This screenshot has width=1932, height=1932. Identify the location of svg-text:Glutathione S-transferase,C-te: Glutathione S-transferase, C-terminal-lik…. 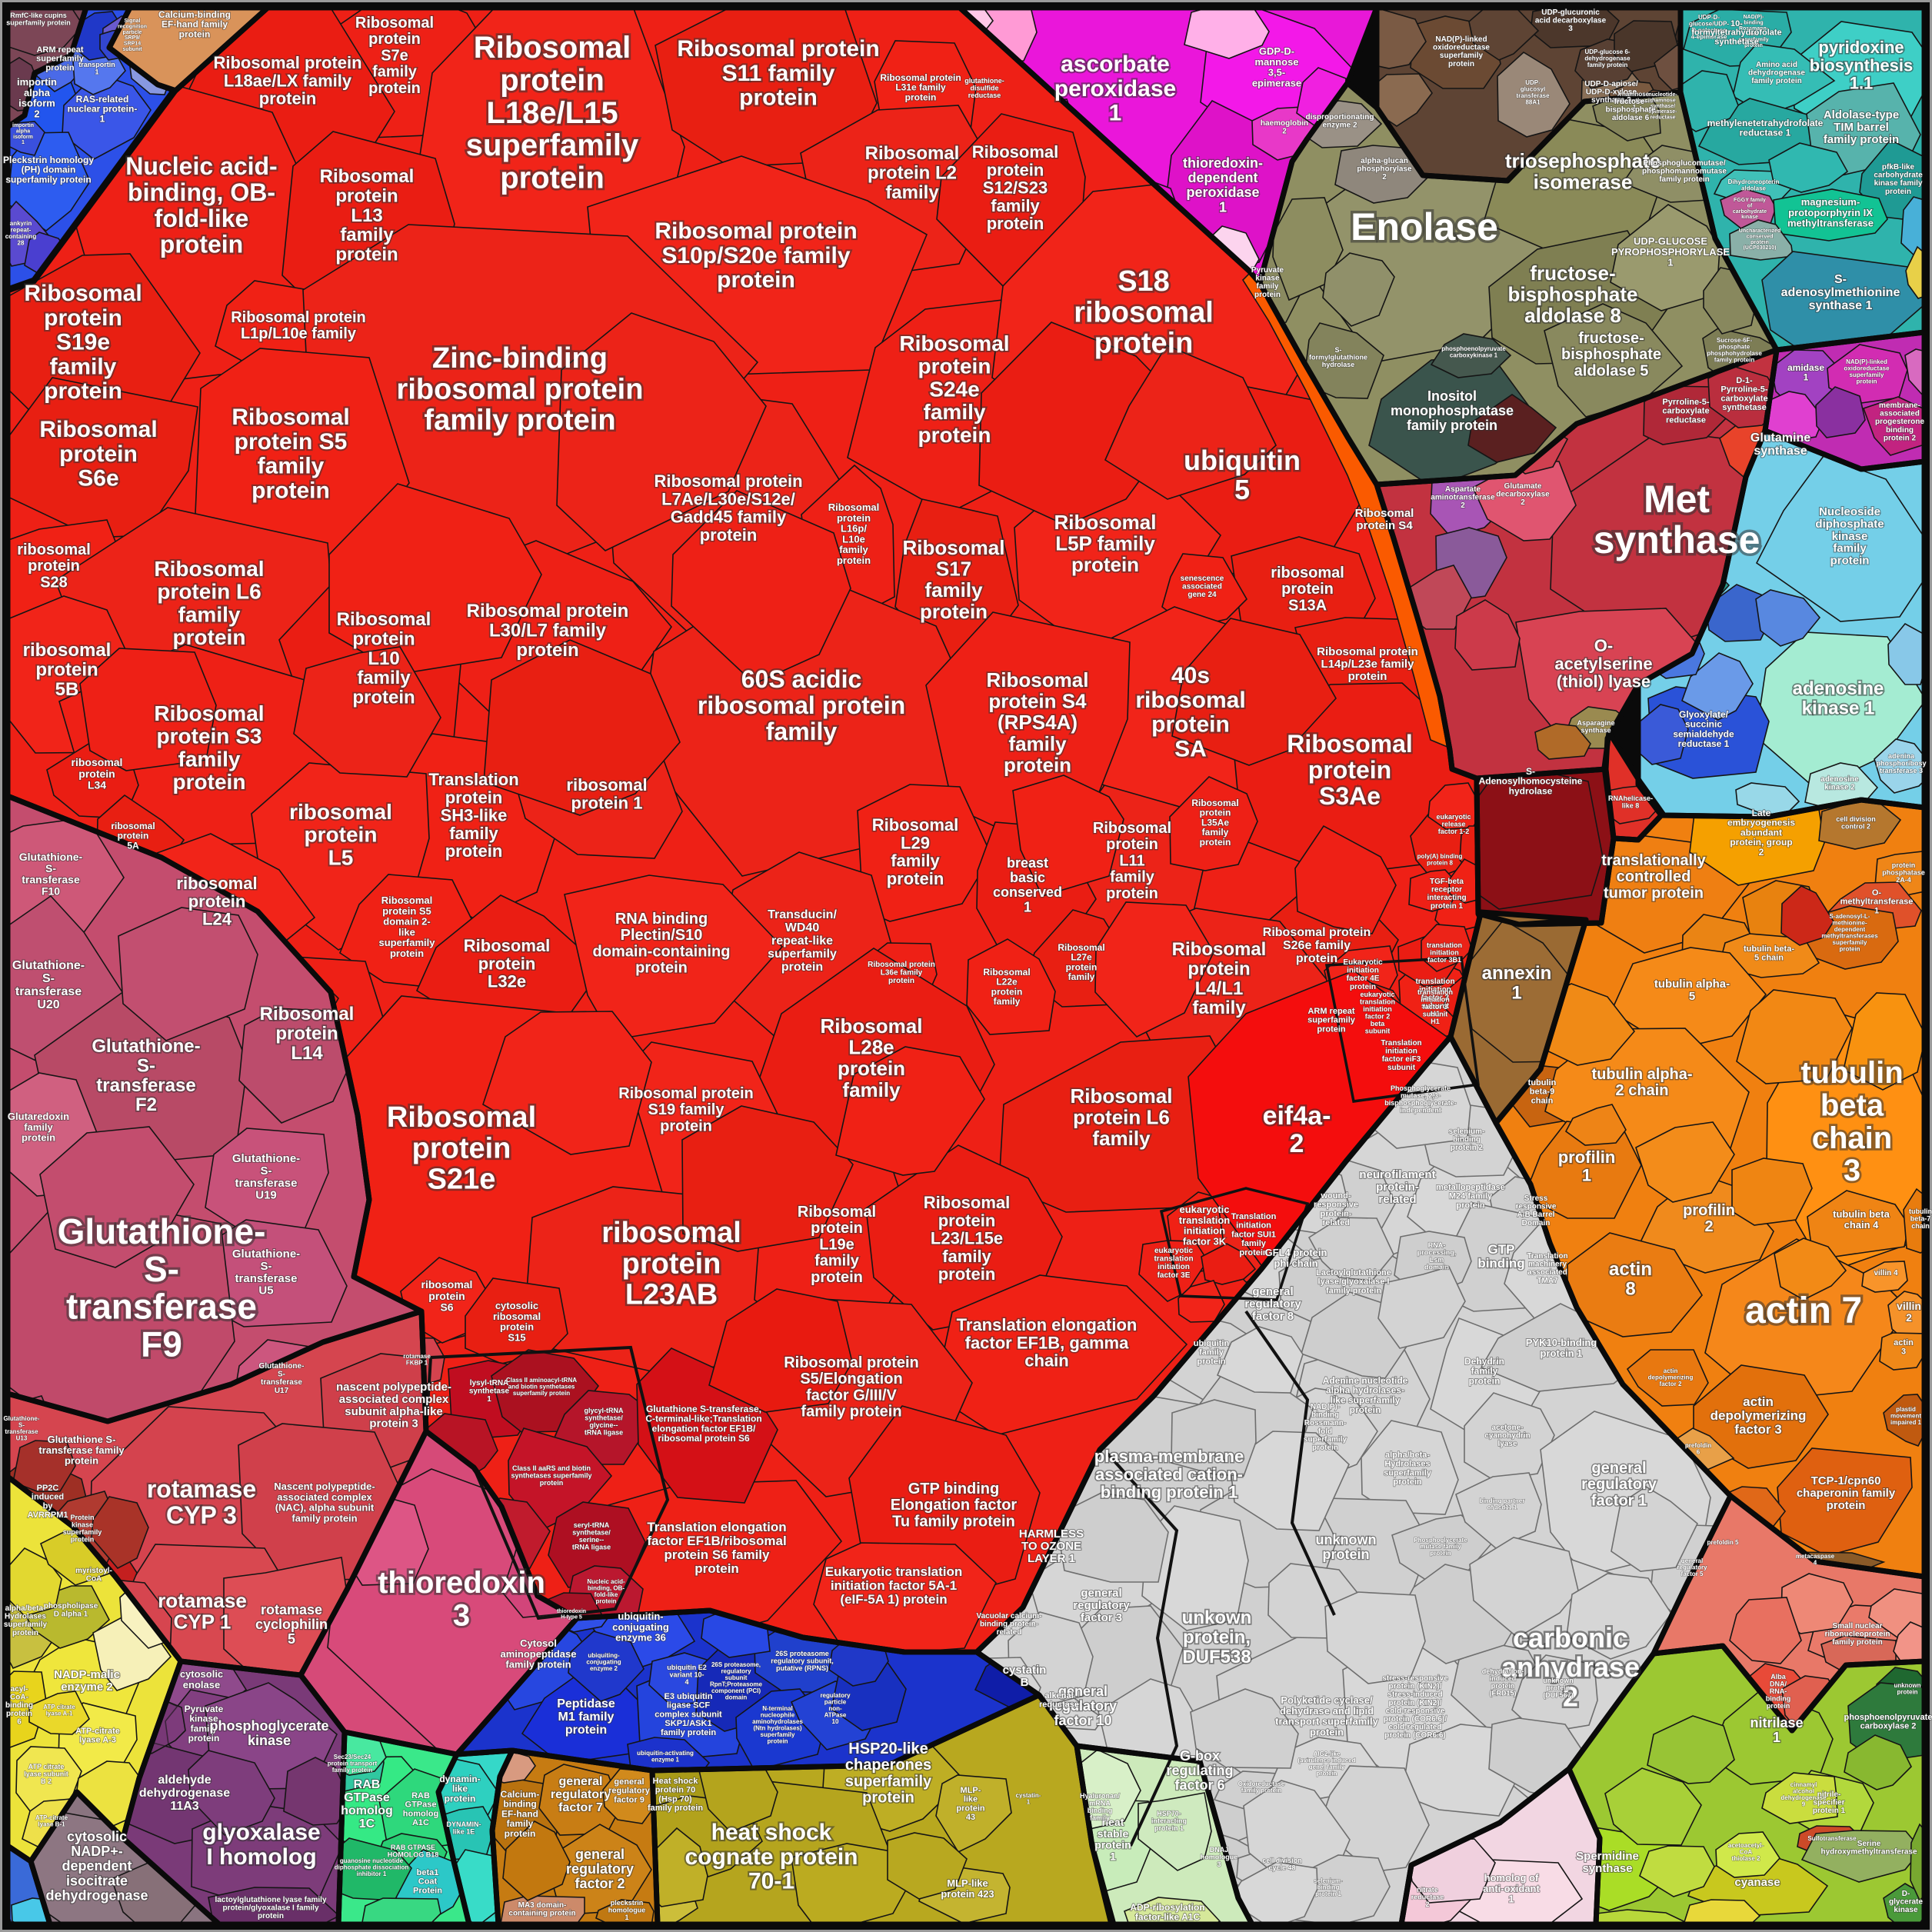
(703, 1424).